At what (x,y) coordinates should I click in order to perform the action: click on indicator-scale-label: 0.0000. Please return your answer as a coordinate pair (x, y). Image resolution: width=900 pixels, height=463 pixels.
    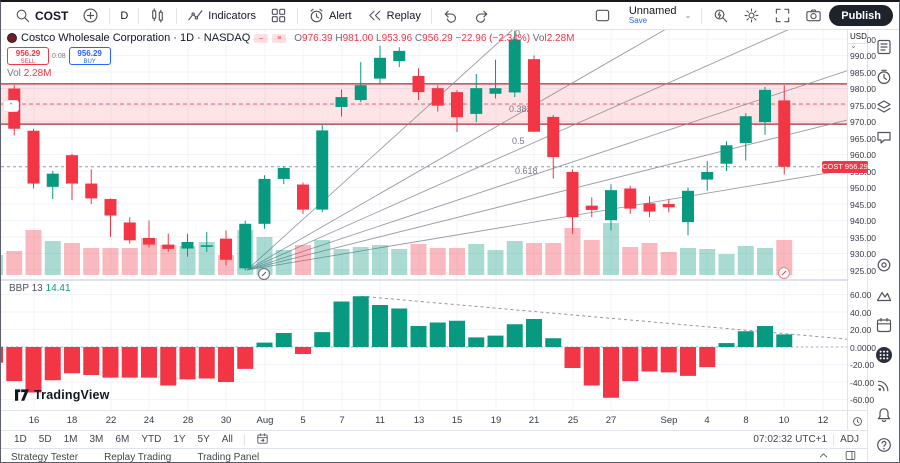
    Looking at the image, I should click on (863, 347).